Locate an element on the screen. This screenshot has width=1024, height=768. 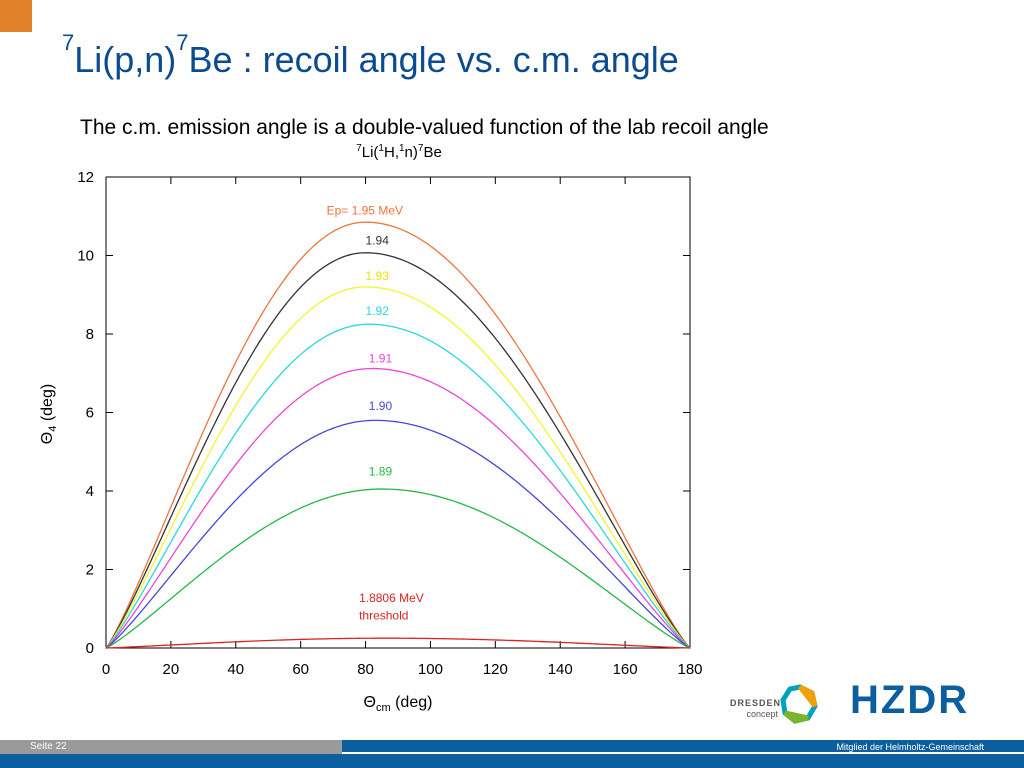
y-tick-label: 2 is located at coordinates (90, 570).